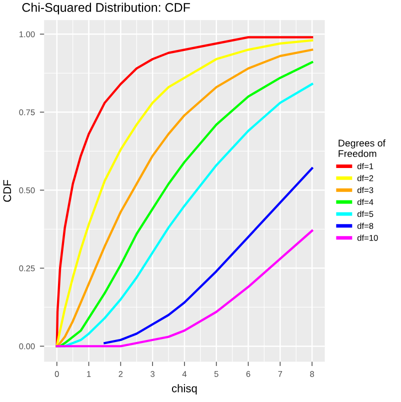 Image resolution: width=401 pixels, height=402 pixels. What do you see at coordinates (248, 374) in the screenshot?
I see `x-tick-label: 6` at bounding box center [248, 374].